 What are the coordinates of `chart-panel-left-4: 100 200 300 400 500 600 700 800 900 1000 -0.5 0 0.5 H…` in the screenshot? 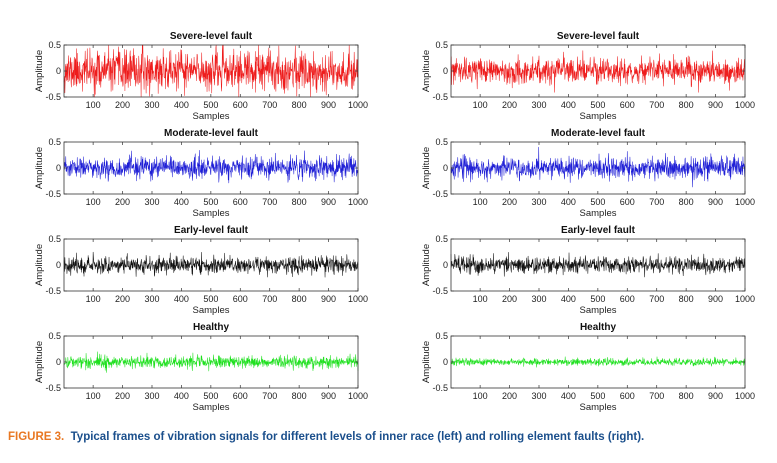 It's located at (201, 367).